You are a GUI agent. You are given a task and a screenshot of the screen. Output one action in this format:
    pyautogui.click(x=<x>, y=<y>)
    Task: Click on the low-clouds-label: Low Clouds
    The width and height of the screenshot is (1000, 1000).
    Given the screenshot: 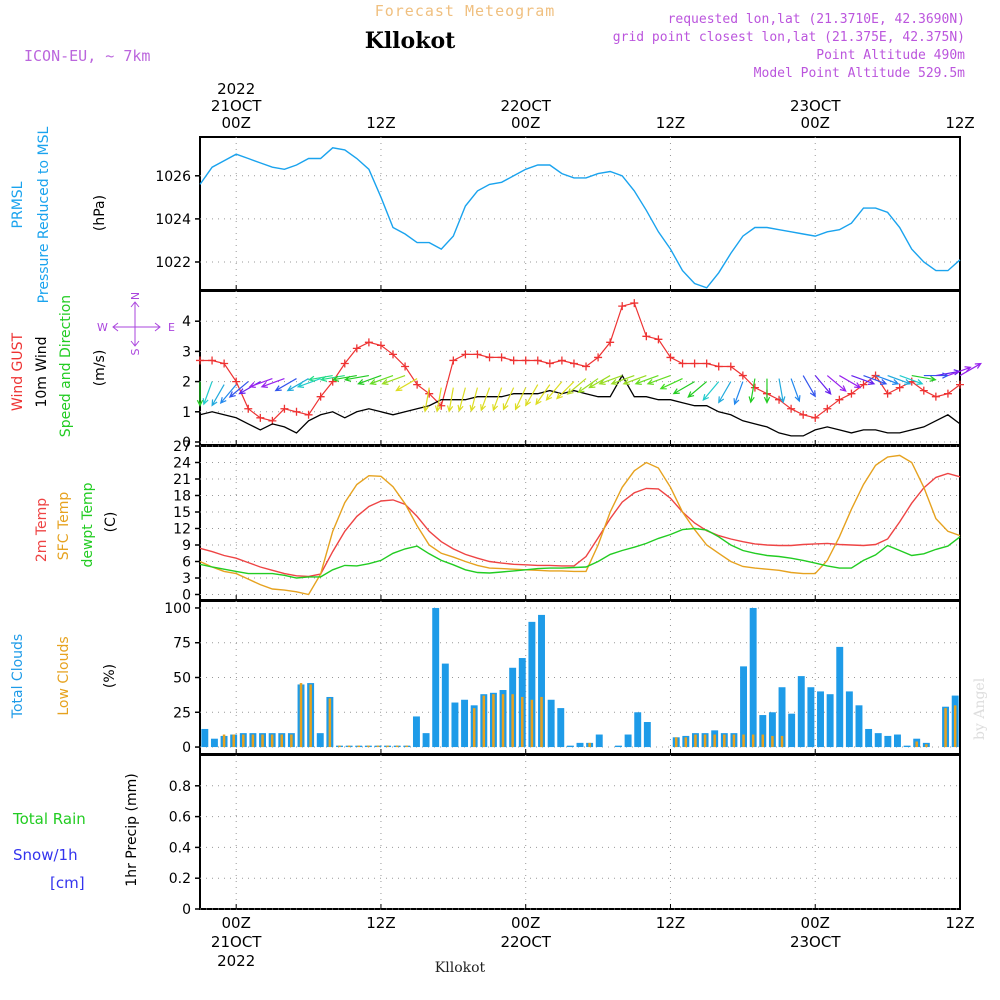 What is the action you would take?
    pyautogui.click(x=64, y=675)
    